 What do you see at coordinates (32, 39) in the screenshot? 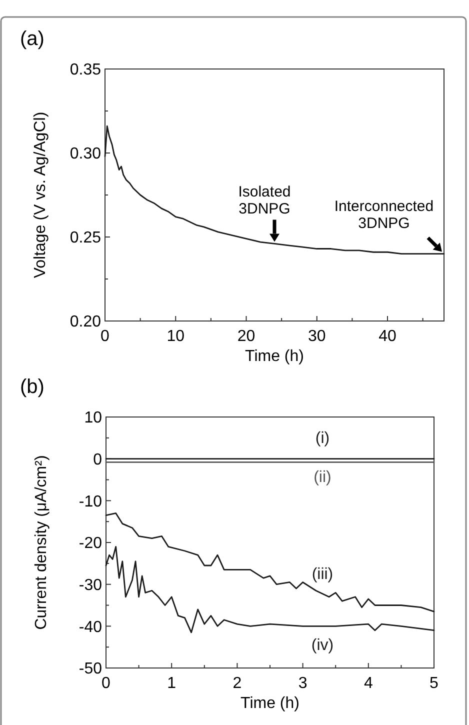
I see `chart-title: (a)` at bounding box center [32, 39].